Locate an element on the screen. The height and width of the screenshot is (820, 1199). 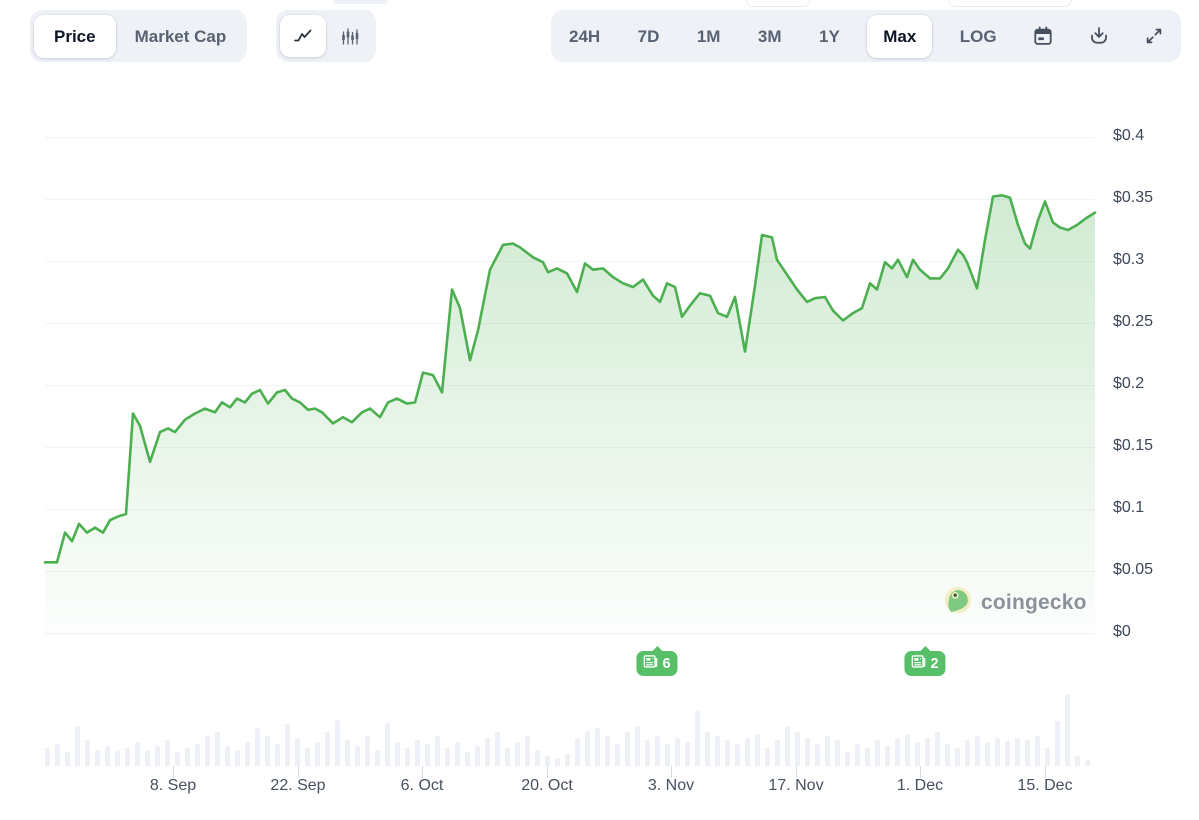
coingecko-logo-icon is located at coordinates (958, 602).